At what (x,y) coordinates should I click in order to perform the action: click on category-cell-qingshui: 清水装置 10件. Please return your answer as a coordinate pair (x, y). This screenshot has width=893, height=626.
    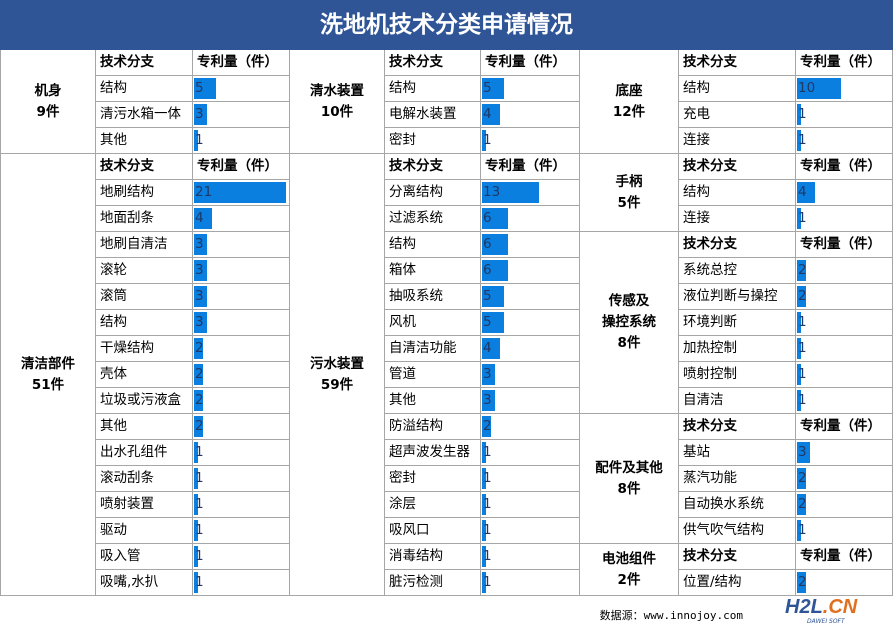
    Looking at the image, I should click on (337, 102).